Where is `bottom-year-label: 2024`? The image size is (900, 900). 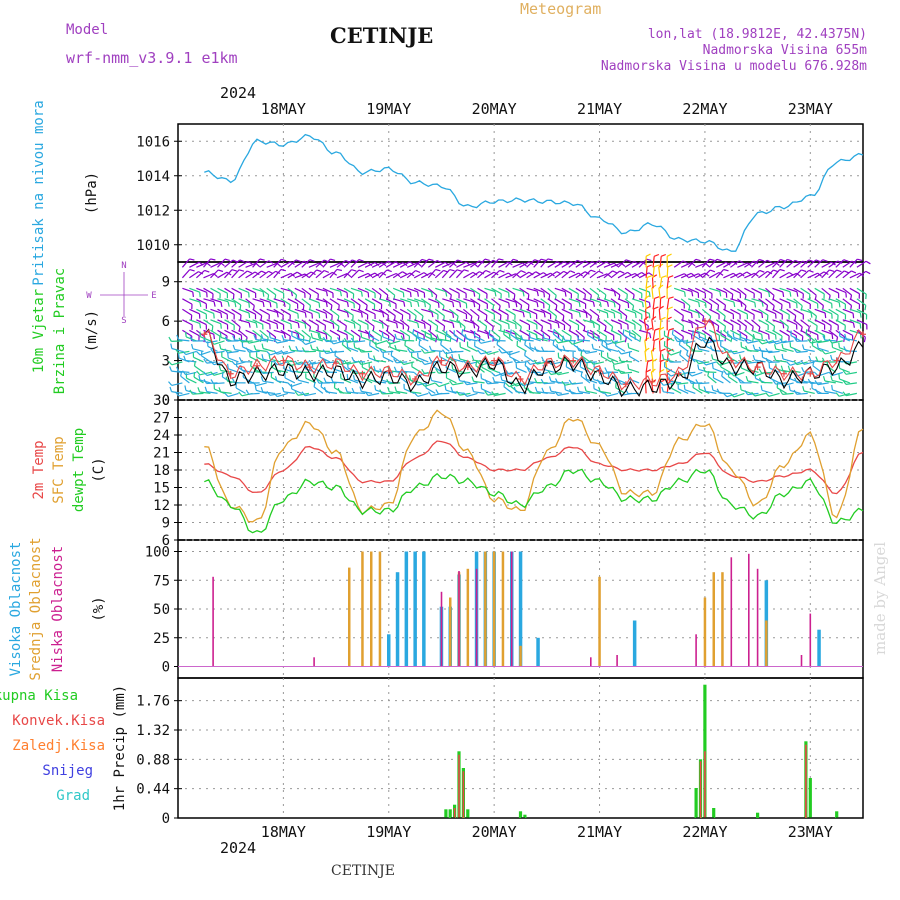 bottom-year-label: 2024 is located at coordinates (238, 848).